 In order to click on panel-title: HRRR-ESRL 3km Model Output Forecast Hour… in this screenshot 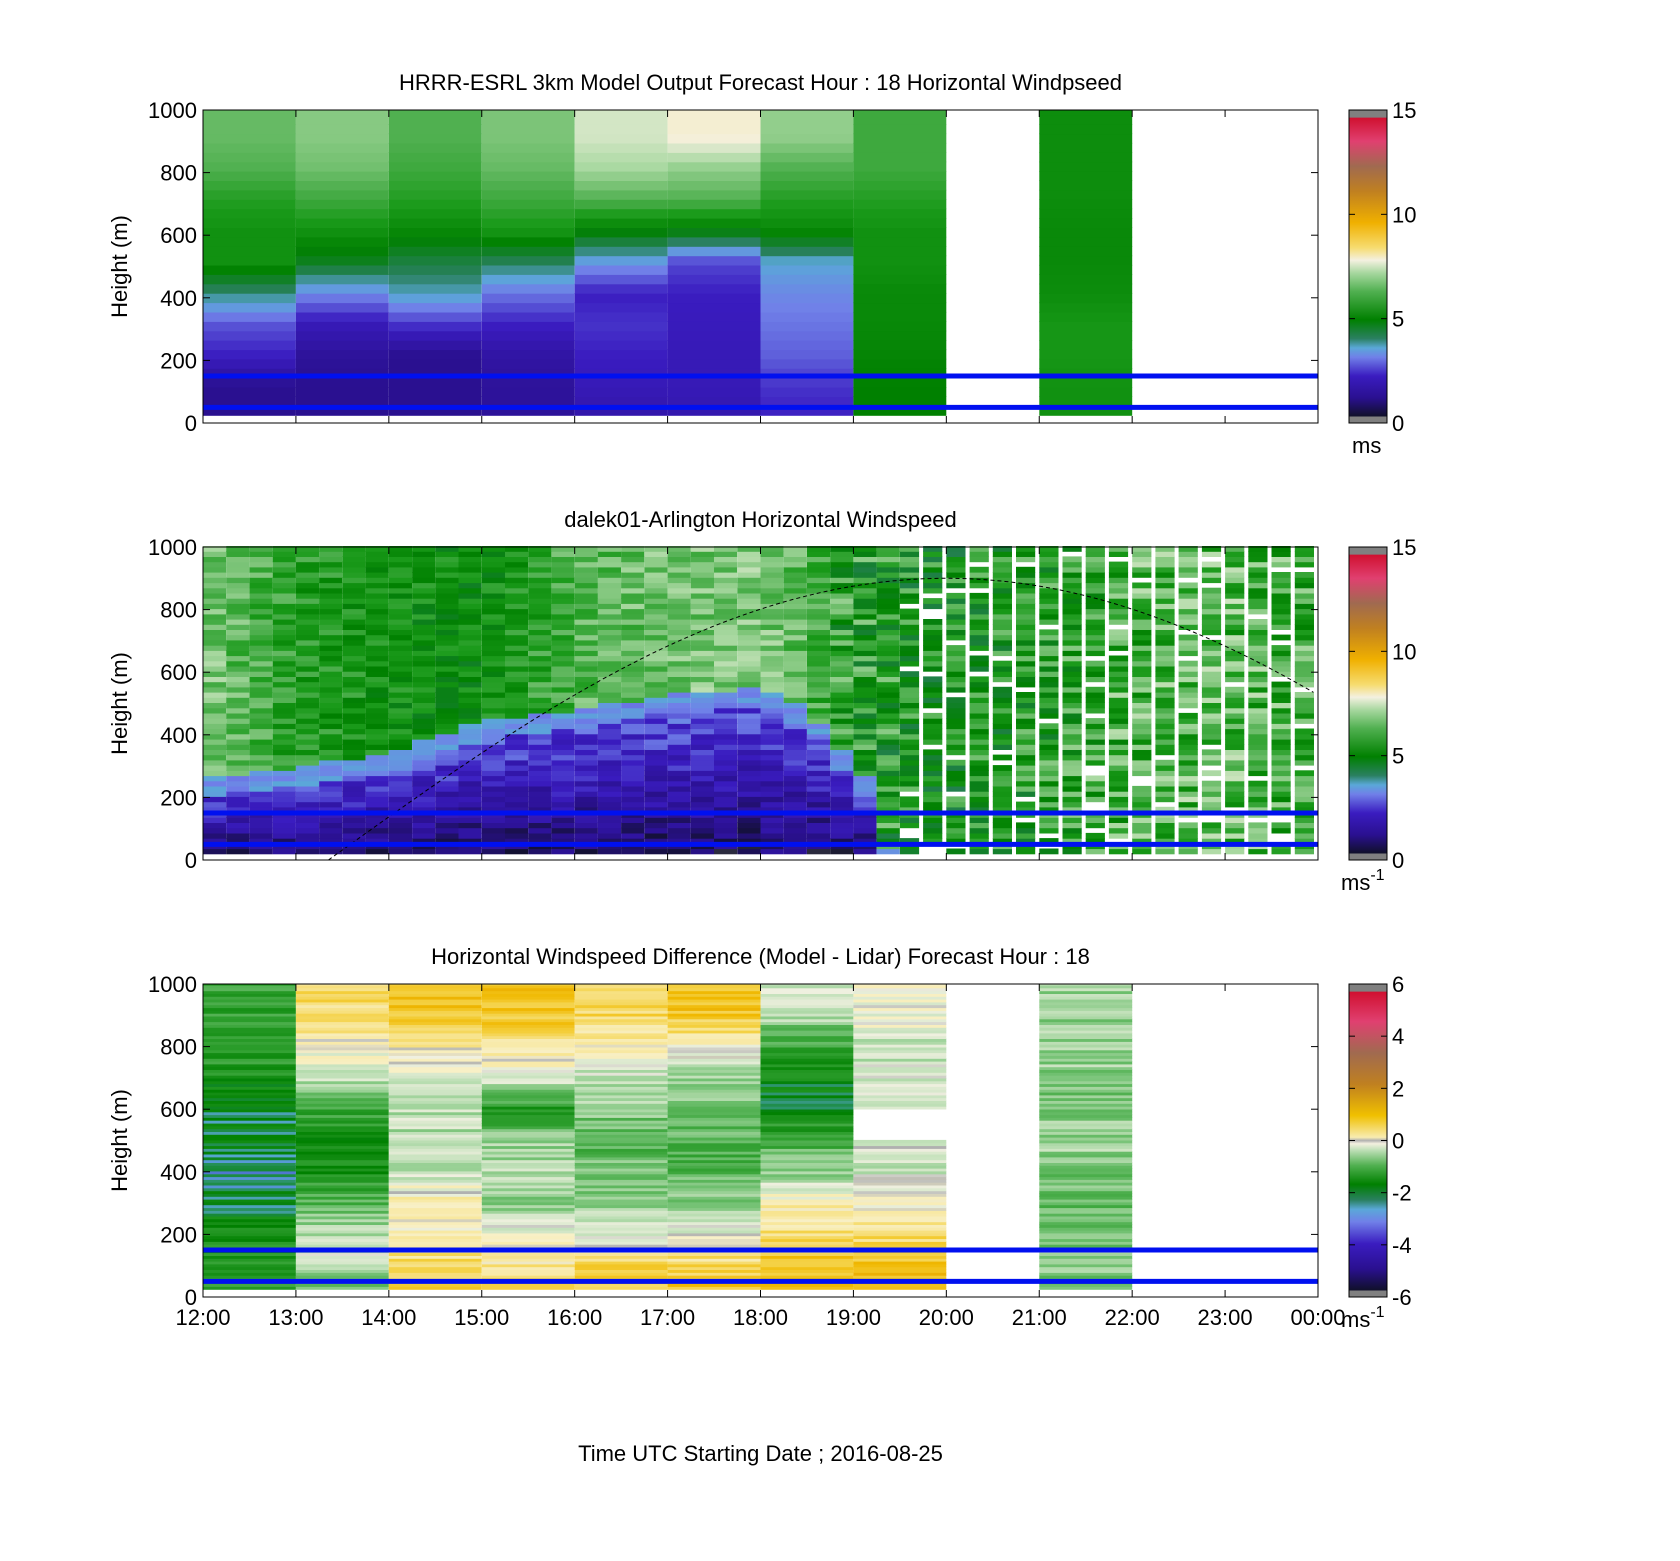, I will do `click(760, 82)`.